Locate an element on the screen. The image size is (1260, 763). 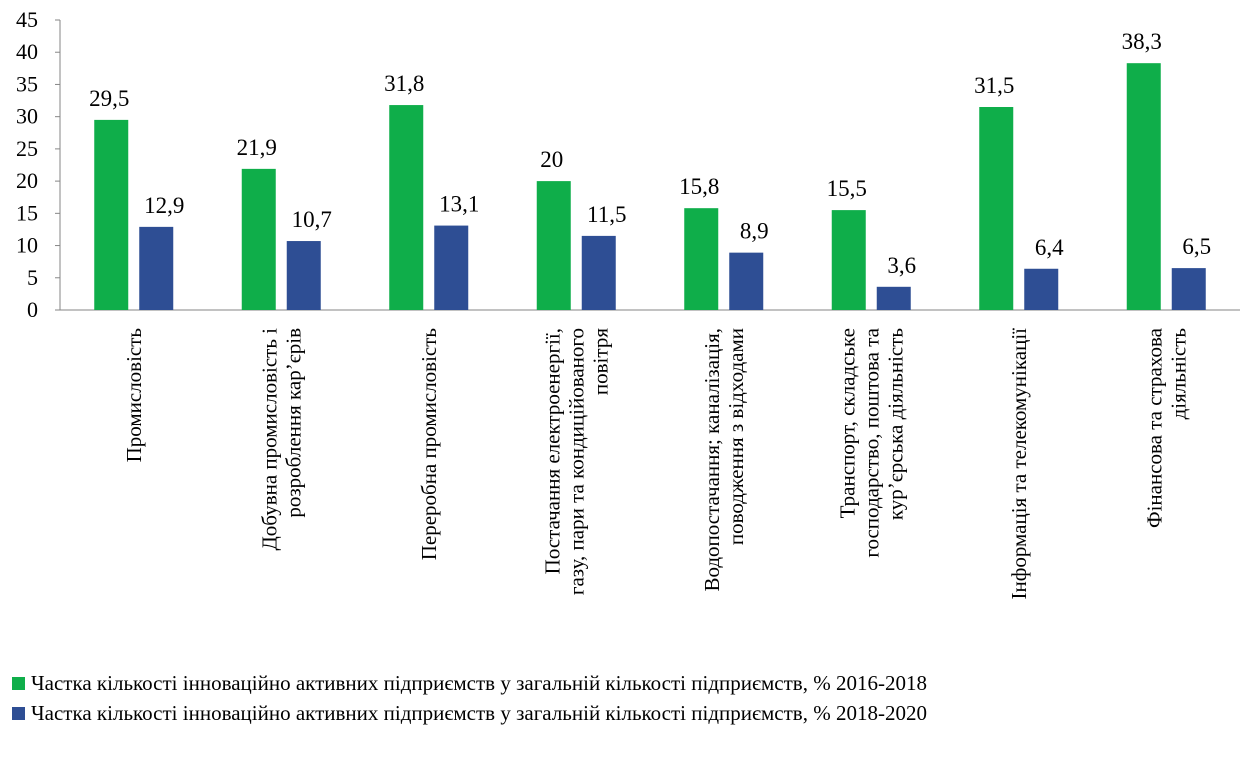
category-label-line: господарство, поштова та is located at coordinates (871, 442).